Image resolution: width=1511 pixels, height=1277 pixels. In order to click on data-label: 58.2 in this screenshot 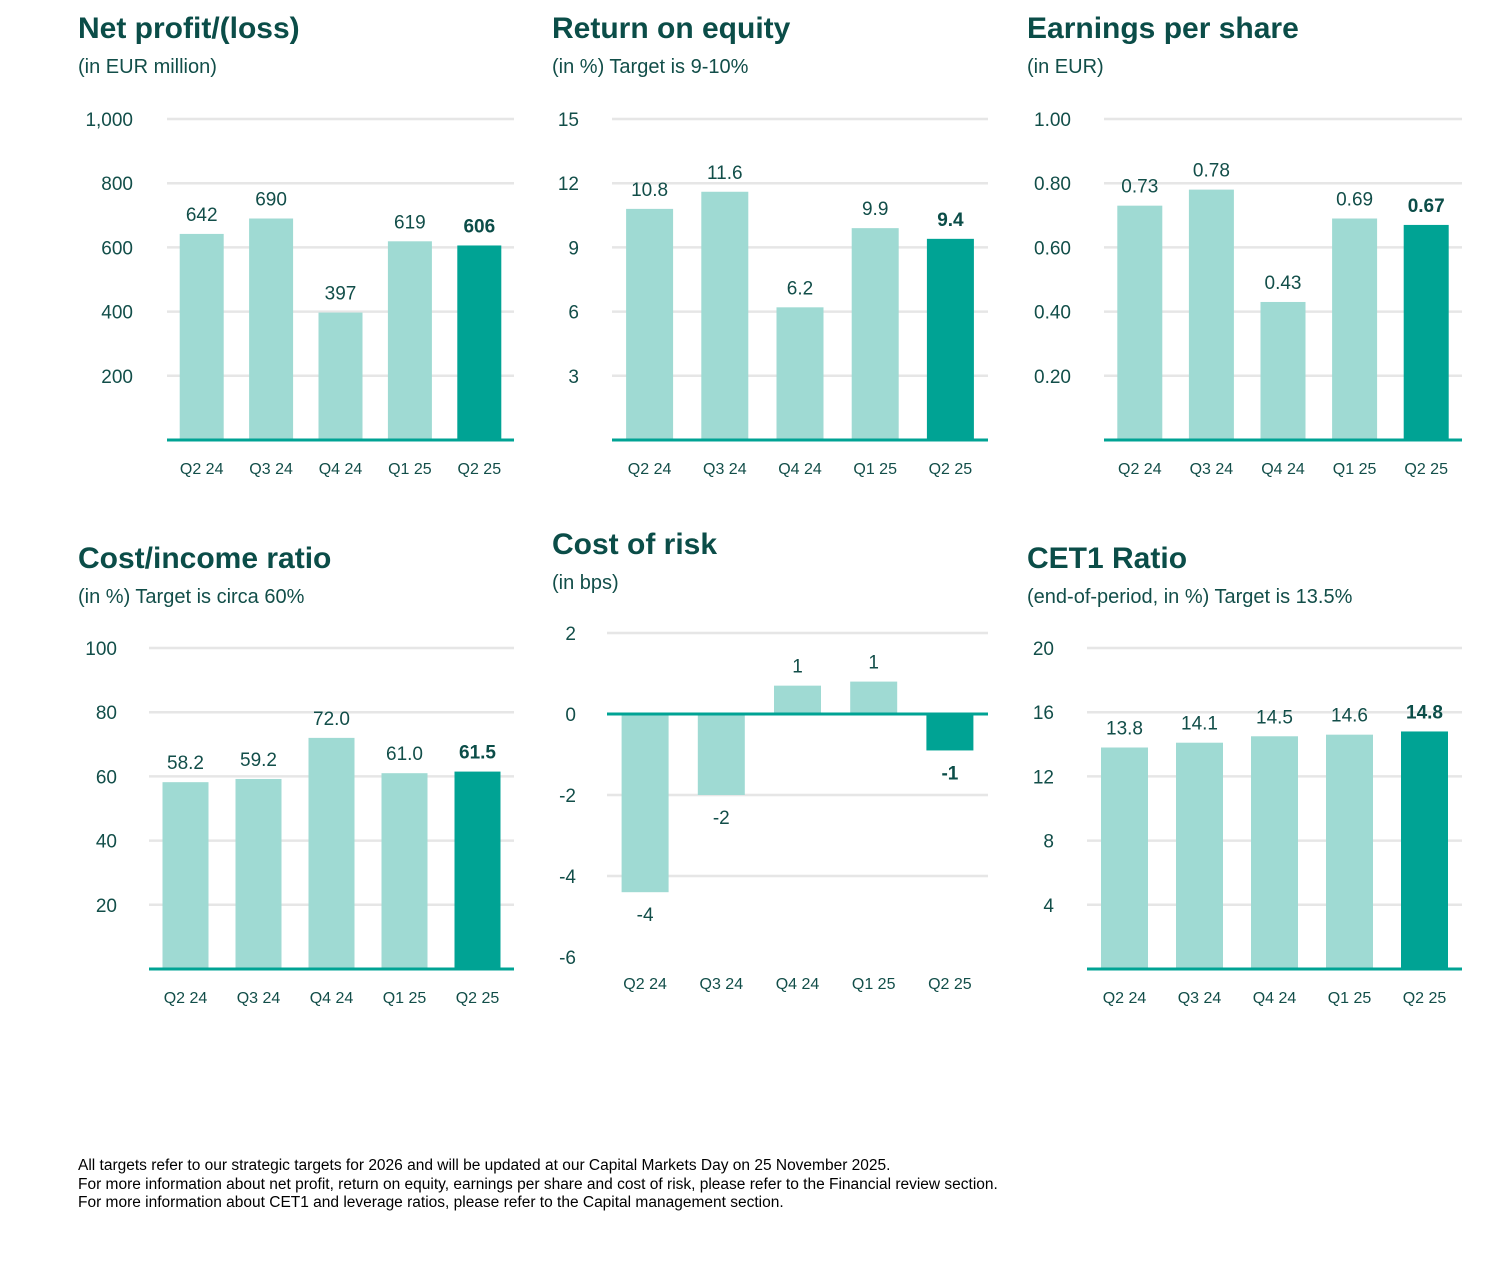, I will do `click(185, 763)`.